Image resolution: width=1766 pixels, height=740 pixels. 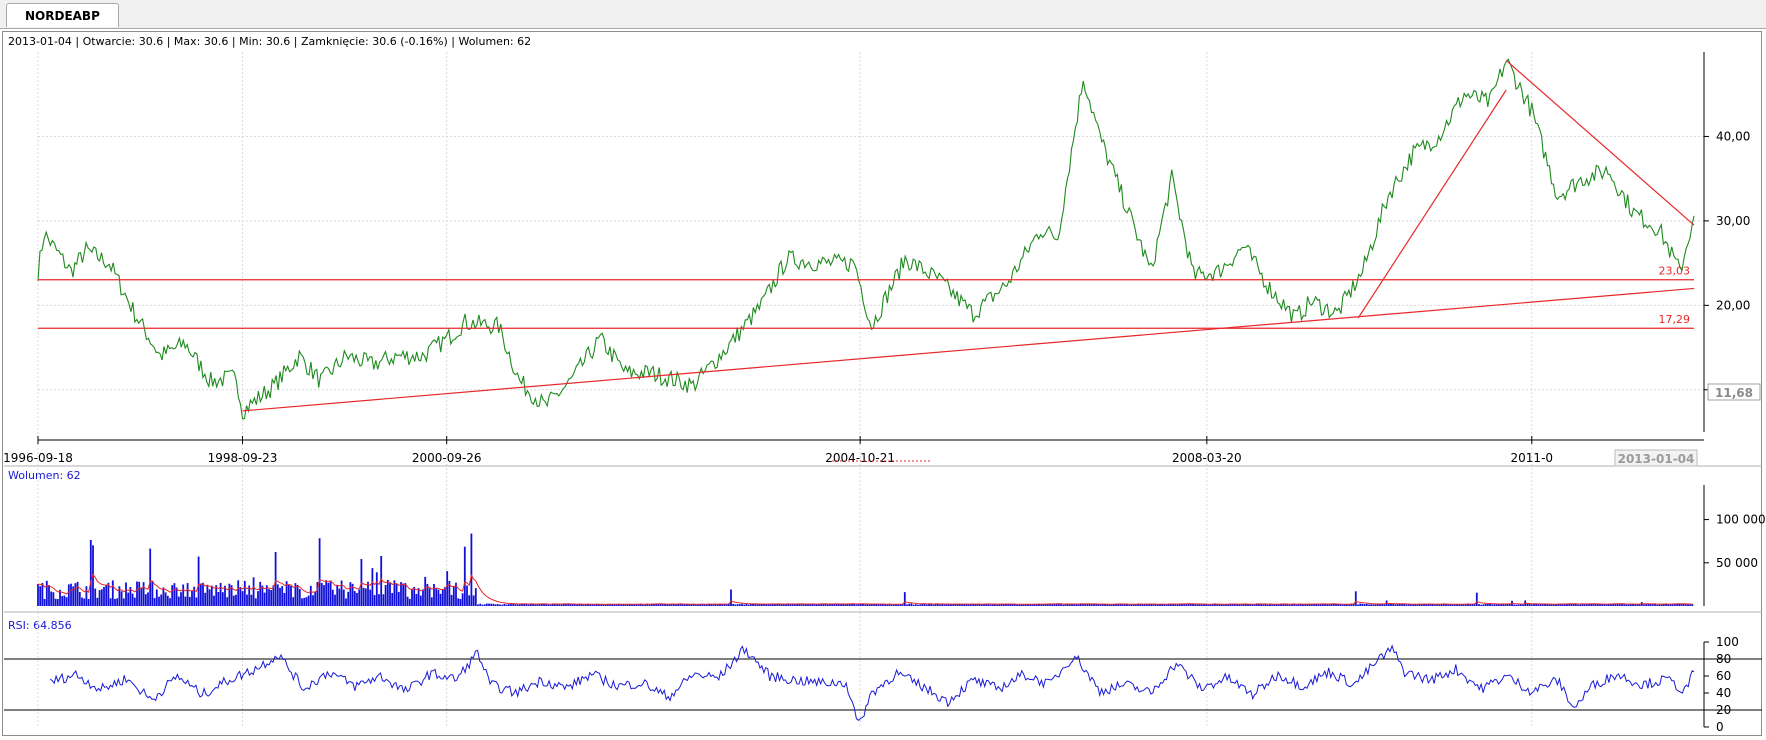 I want to click on info-date: 2013-01-04, so click(x=40, y=41).